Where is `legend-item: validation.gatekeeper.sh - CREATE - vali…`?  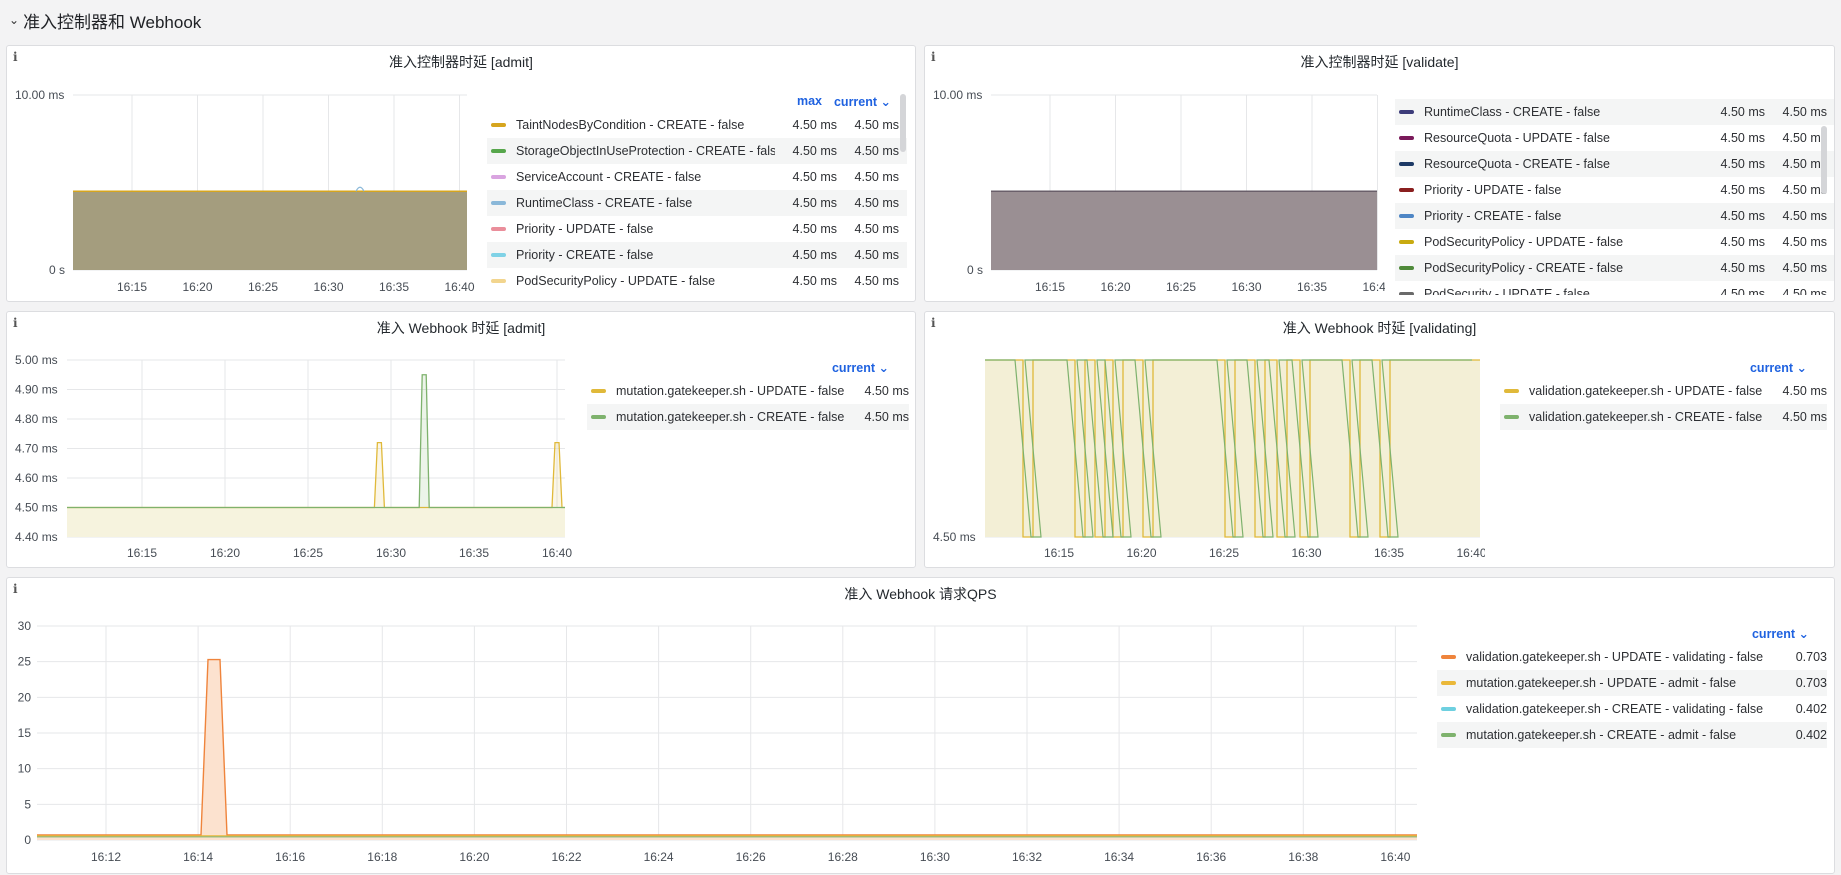
legend-item: validation.gatekeeper.sh - CREATE - vali… is located at coordinates (1632, 709).